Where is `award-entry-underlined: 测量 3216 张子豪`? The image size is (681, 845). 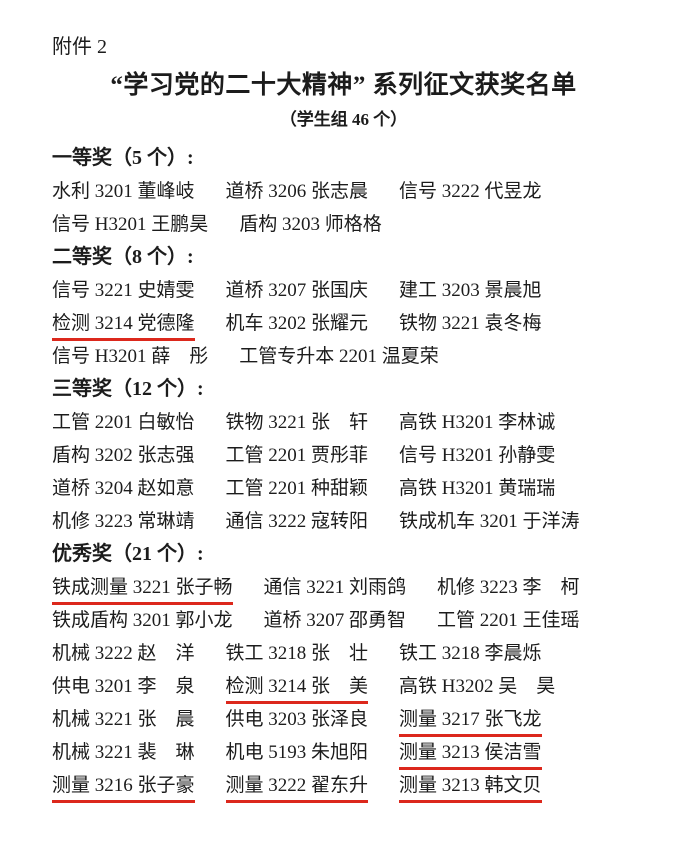 award-entry-underlined: 测量 3216 张子豪 is located at coordinates (123, 788).